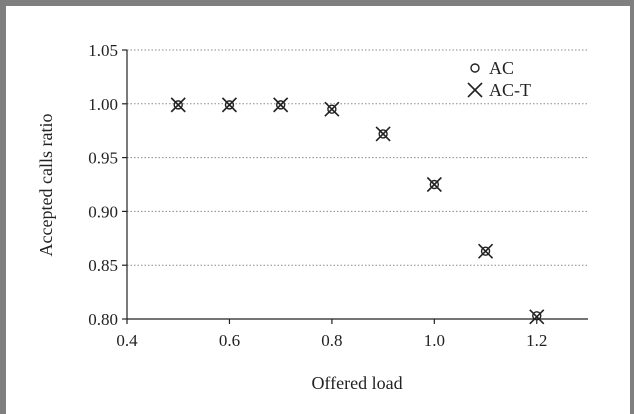  Describe the element at coordinates (103, 50) in the screenshot. I see `y-tick-label-5: 1.05` at that location.